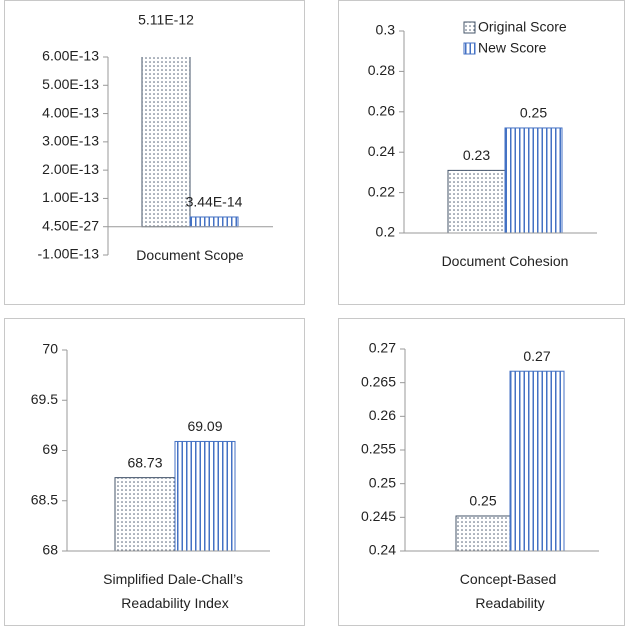 This screenshot has height=626, width=625. I want to click on legend-label: New Score, so click(512, 48).